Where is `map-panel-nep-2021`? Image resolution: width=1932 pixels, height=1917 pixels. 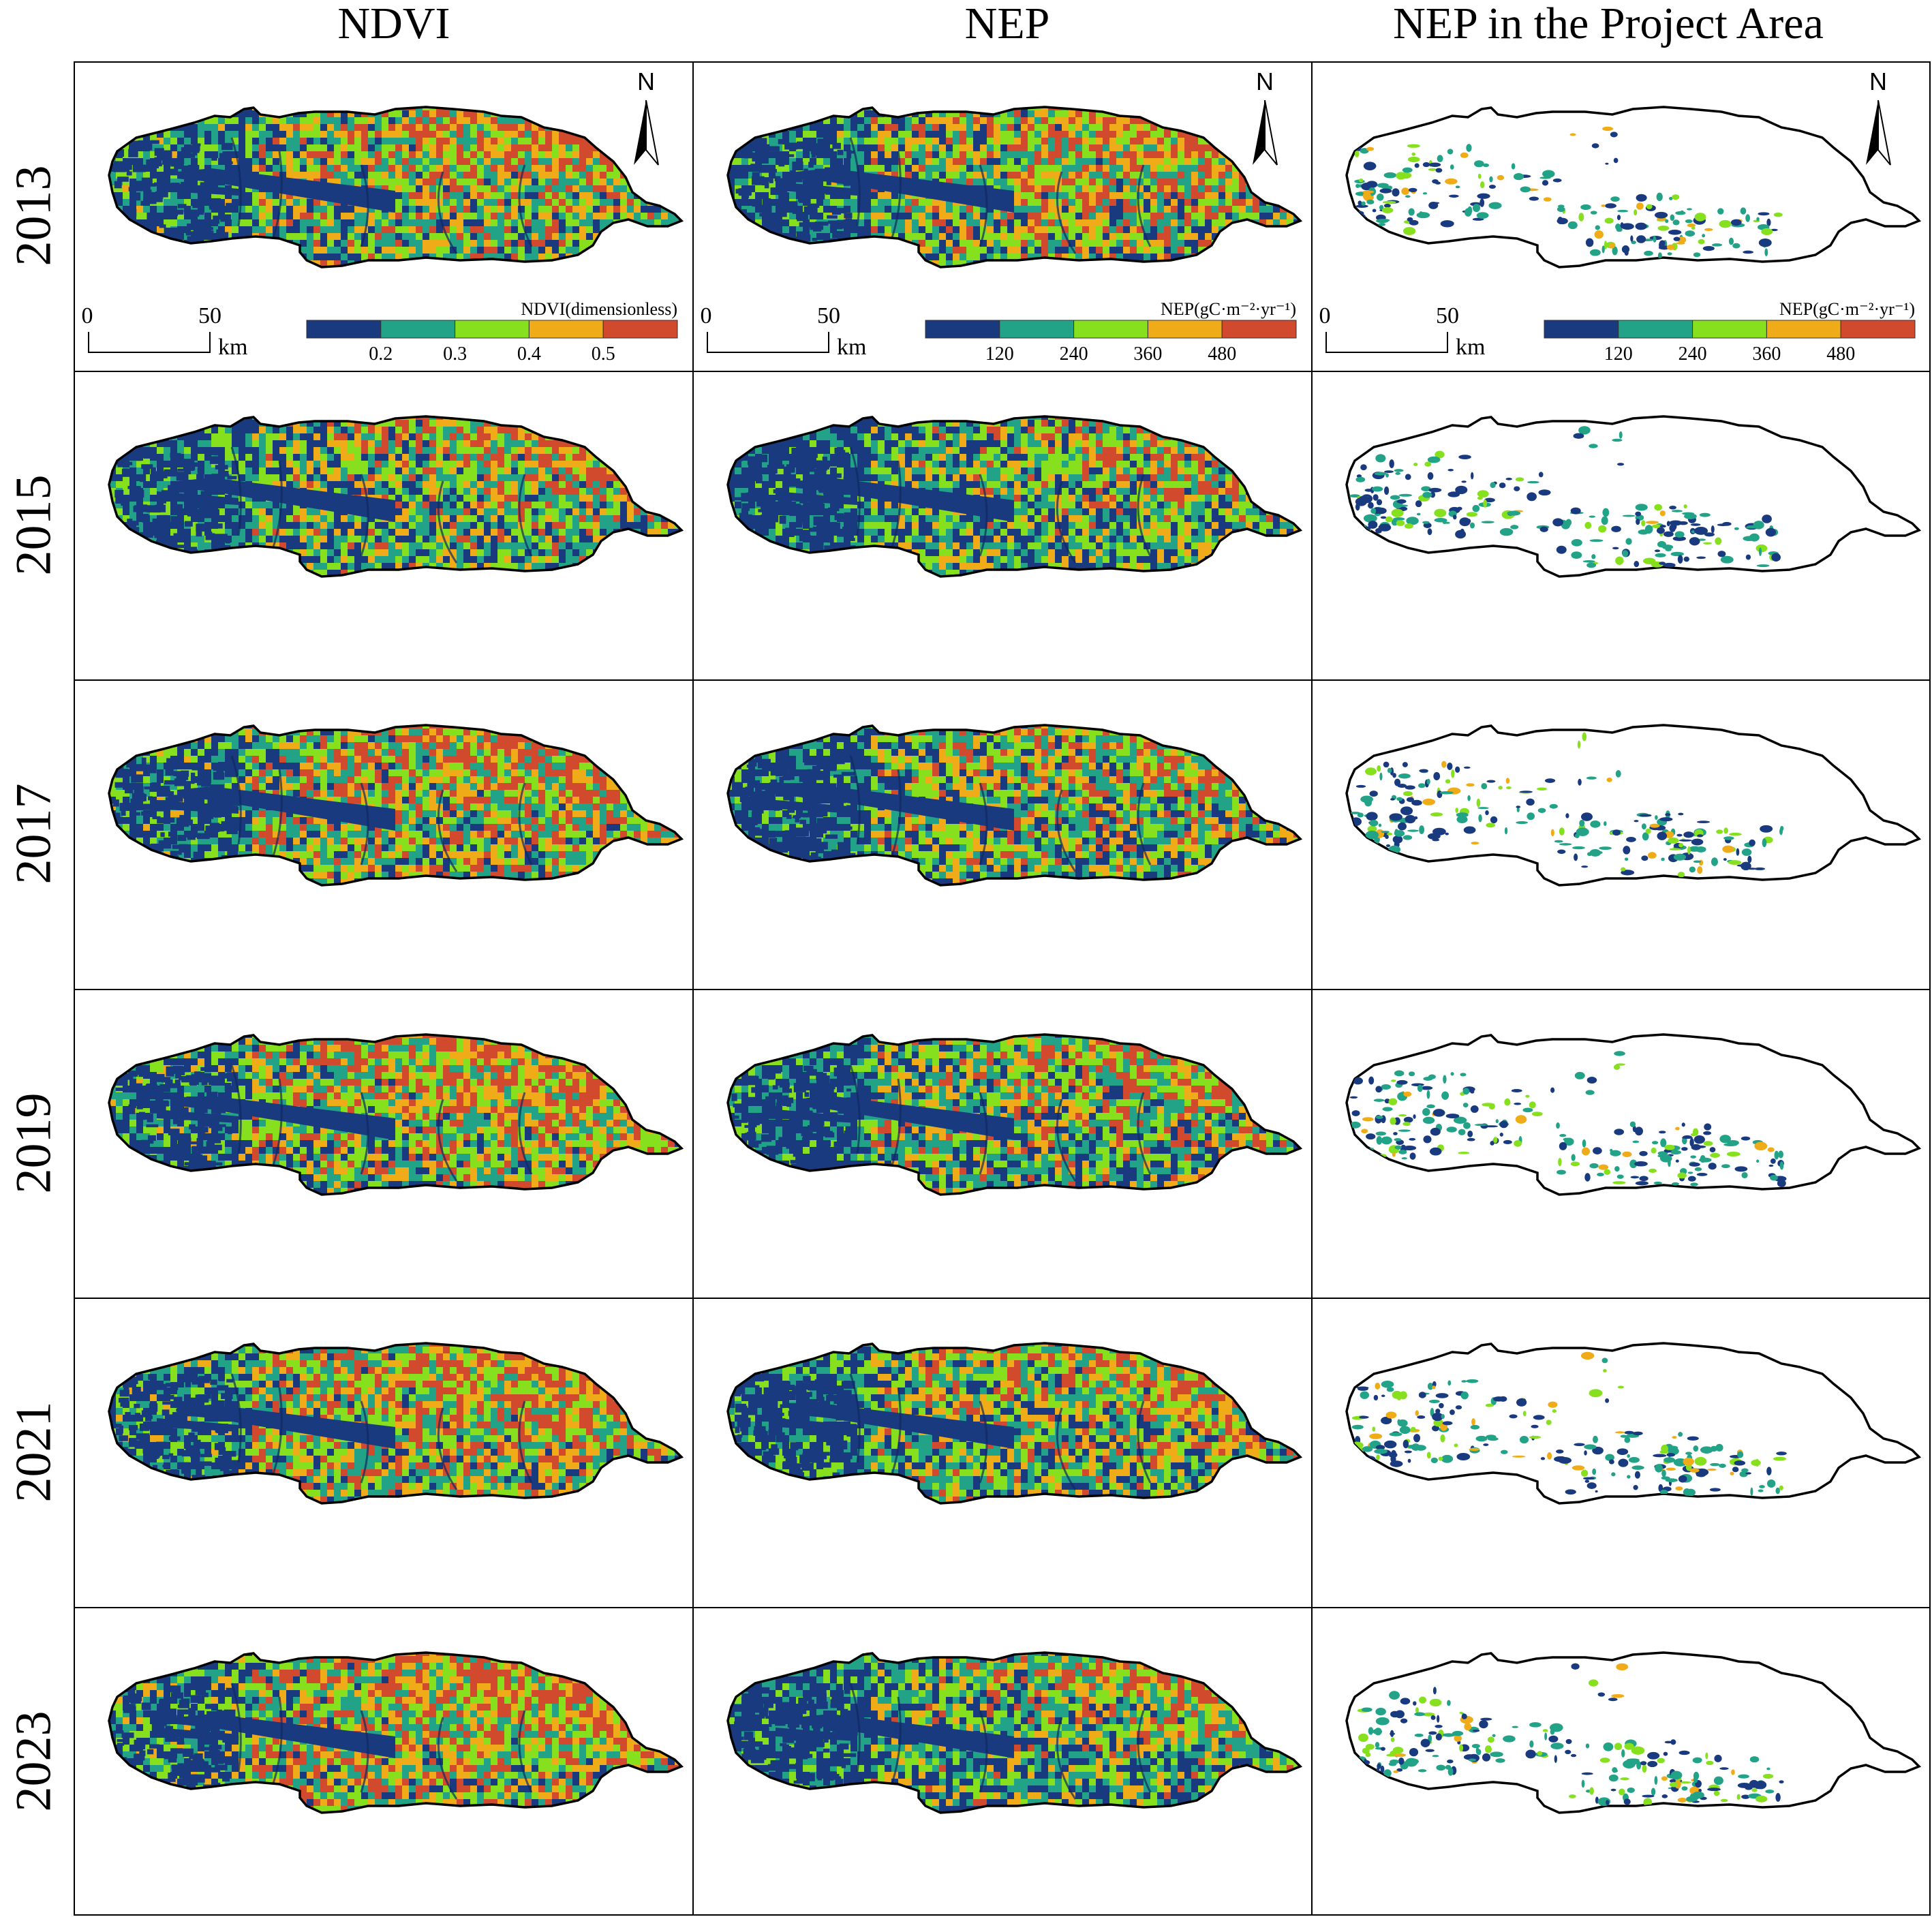 map-panel-nep-2021 is located at coordinates (1003, 1453).